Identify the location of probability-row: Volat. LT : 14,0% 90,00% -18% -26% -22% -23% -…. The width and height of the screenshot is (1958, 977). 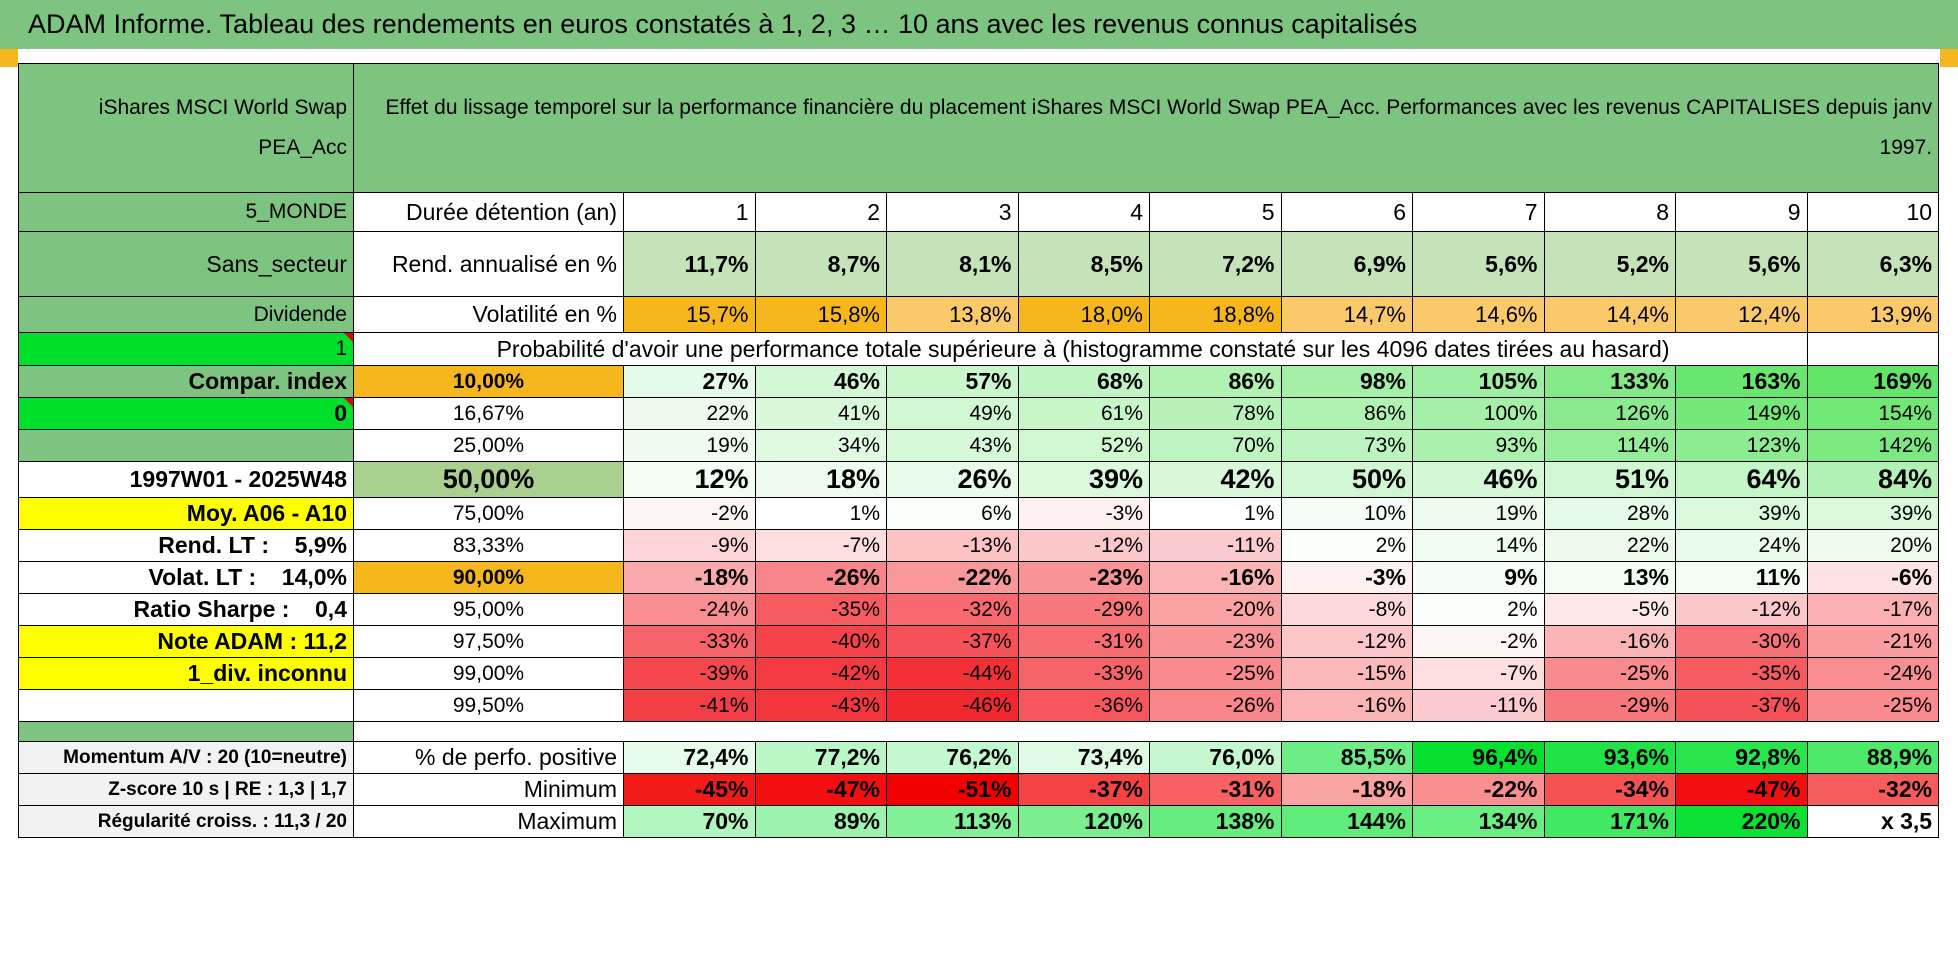
(979, 577).